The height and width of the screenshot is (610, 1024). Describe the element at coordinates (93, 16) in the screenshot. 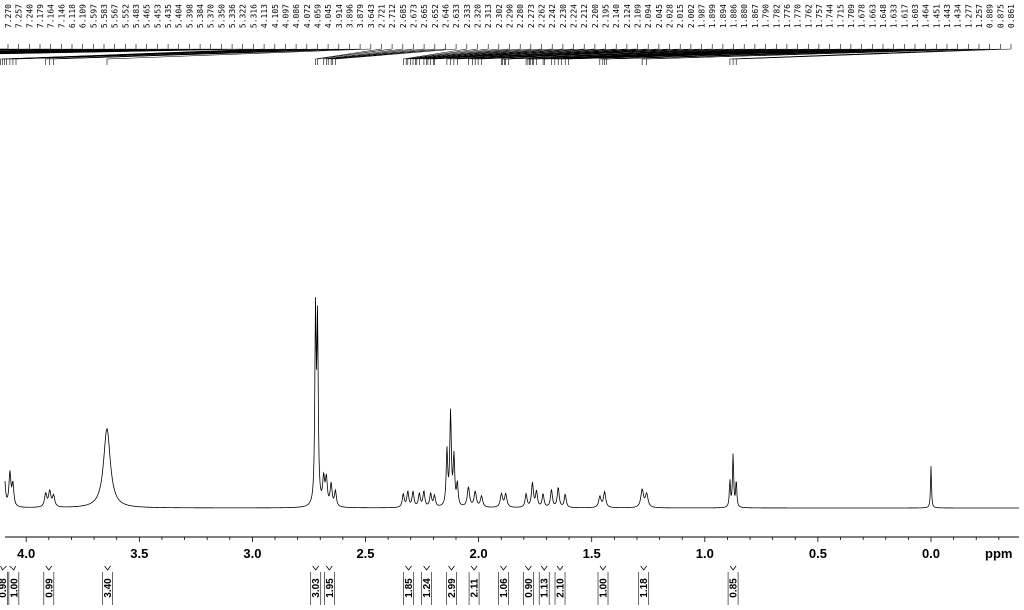

I see `peak-label: 5.597` at that location.